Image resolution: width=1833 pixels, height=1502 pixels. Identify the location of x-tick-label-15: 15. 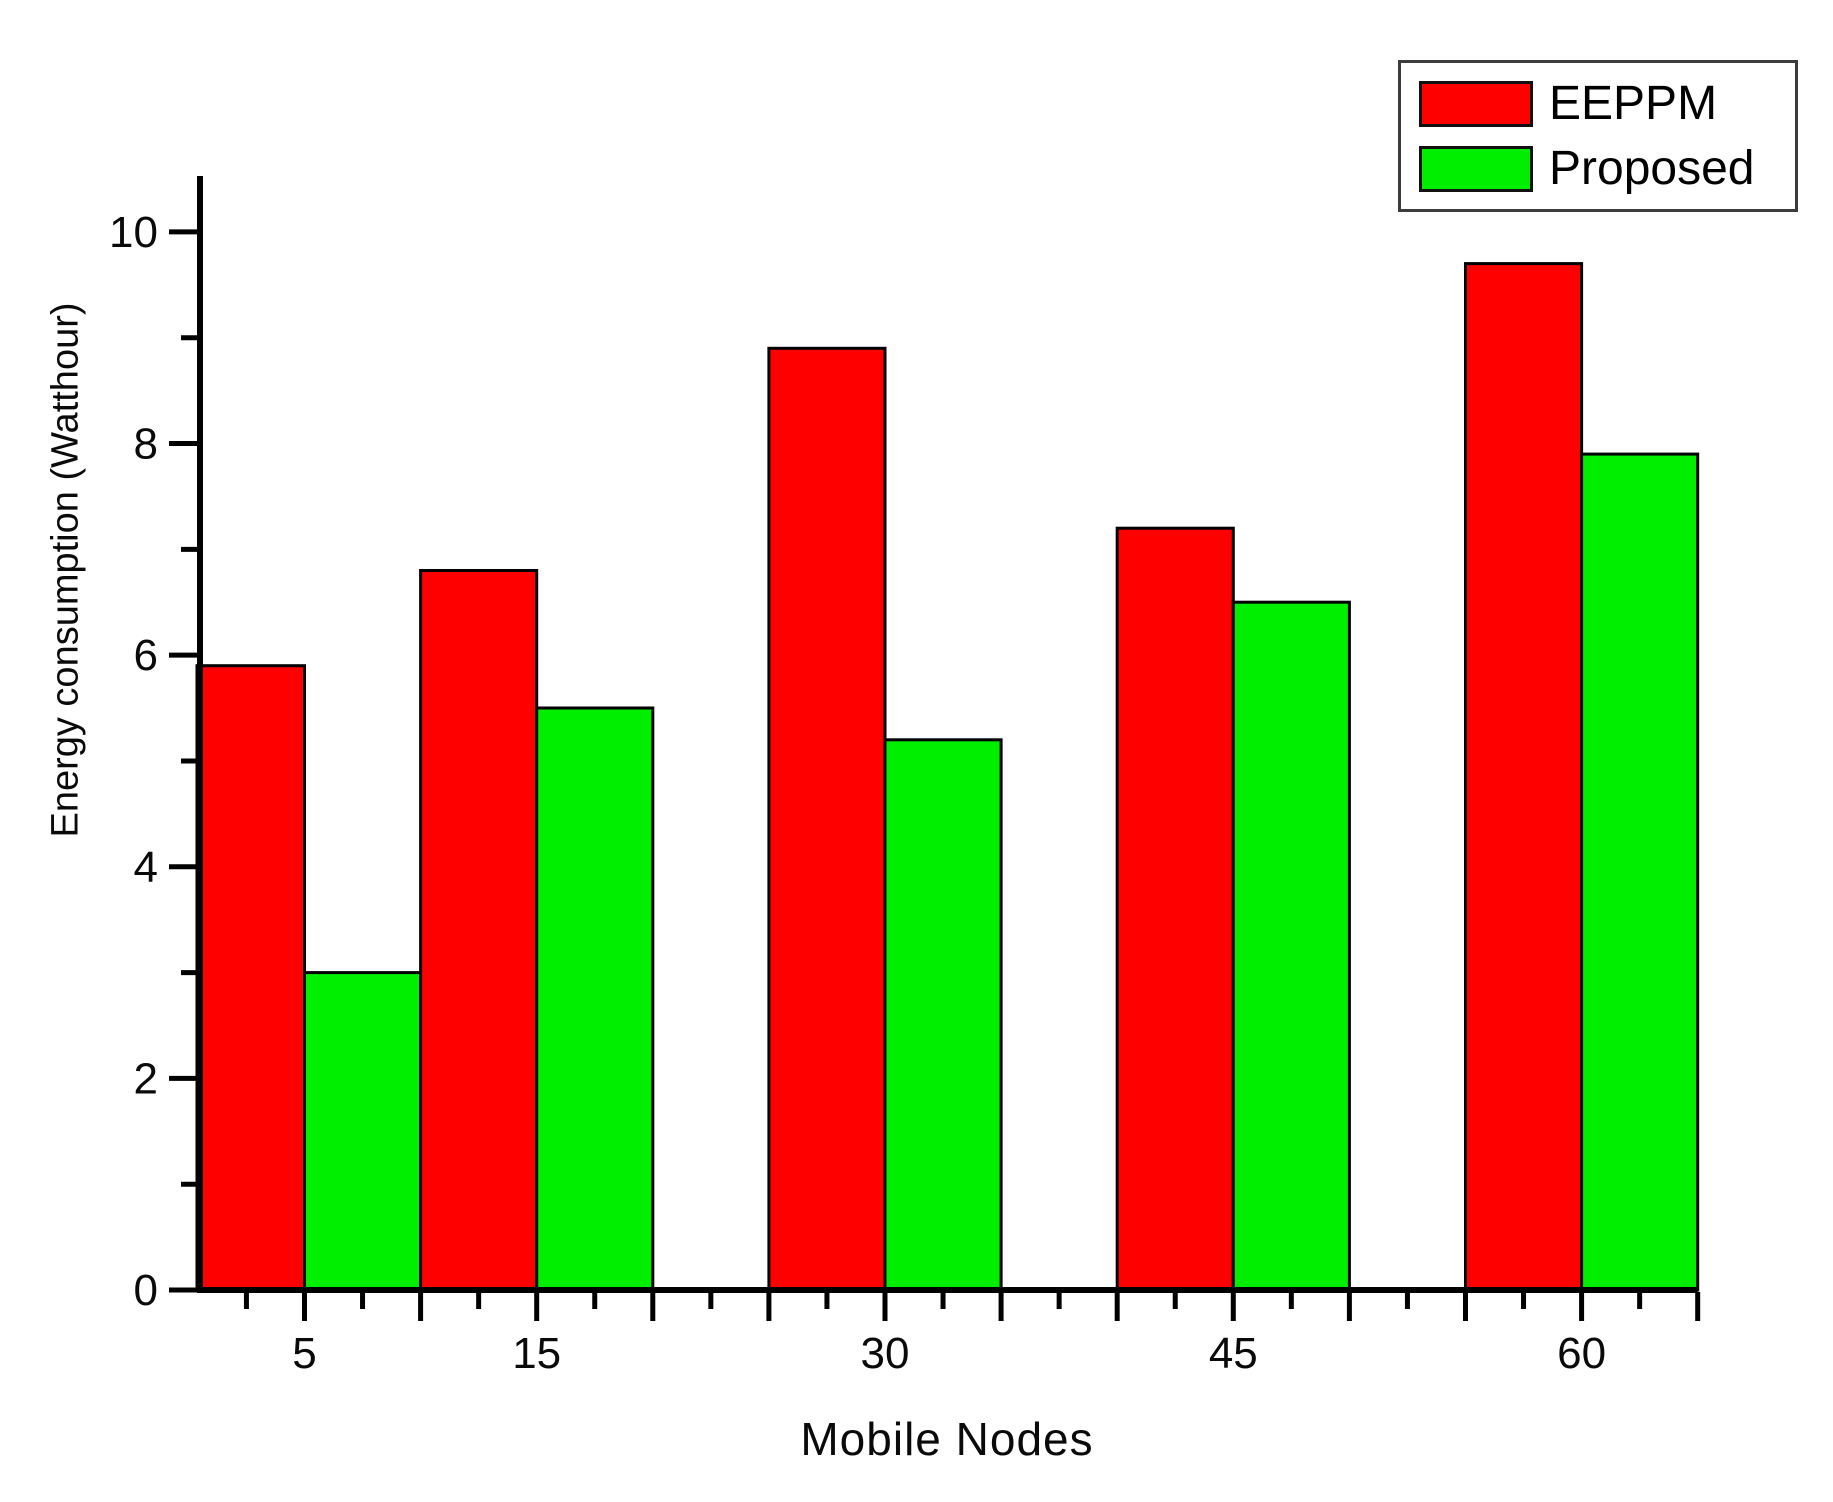
(536, 1353).